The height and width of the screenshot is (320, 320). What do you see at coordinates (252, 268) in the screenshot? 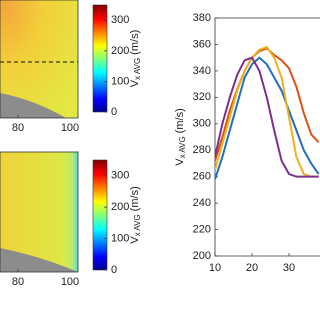
I see `x-tick-label: 20` at bounding box center [252, 268].